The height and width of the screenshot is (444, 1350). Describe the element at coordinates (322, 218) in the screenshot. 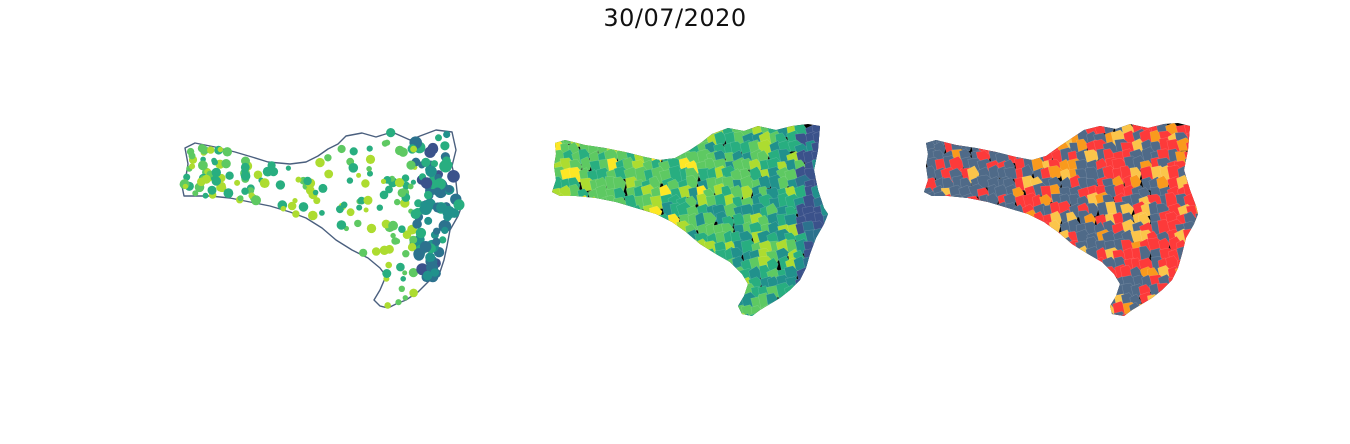

I see `bubble-map-panel` at that location.